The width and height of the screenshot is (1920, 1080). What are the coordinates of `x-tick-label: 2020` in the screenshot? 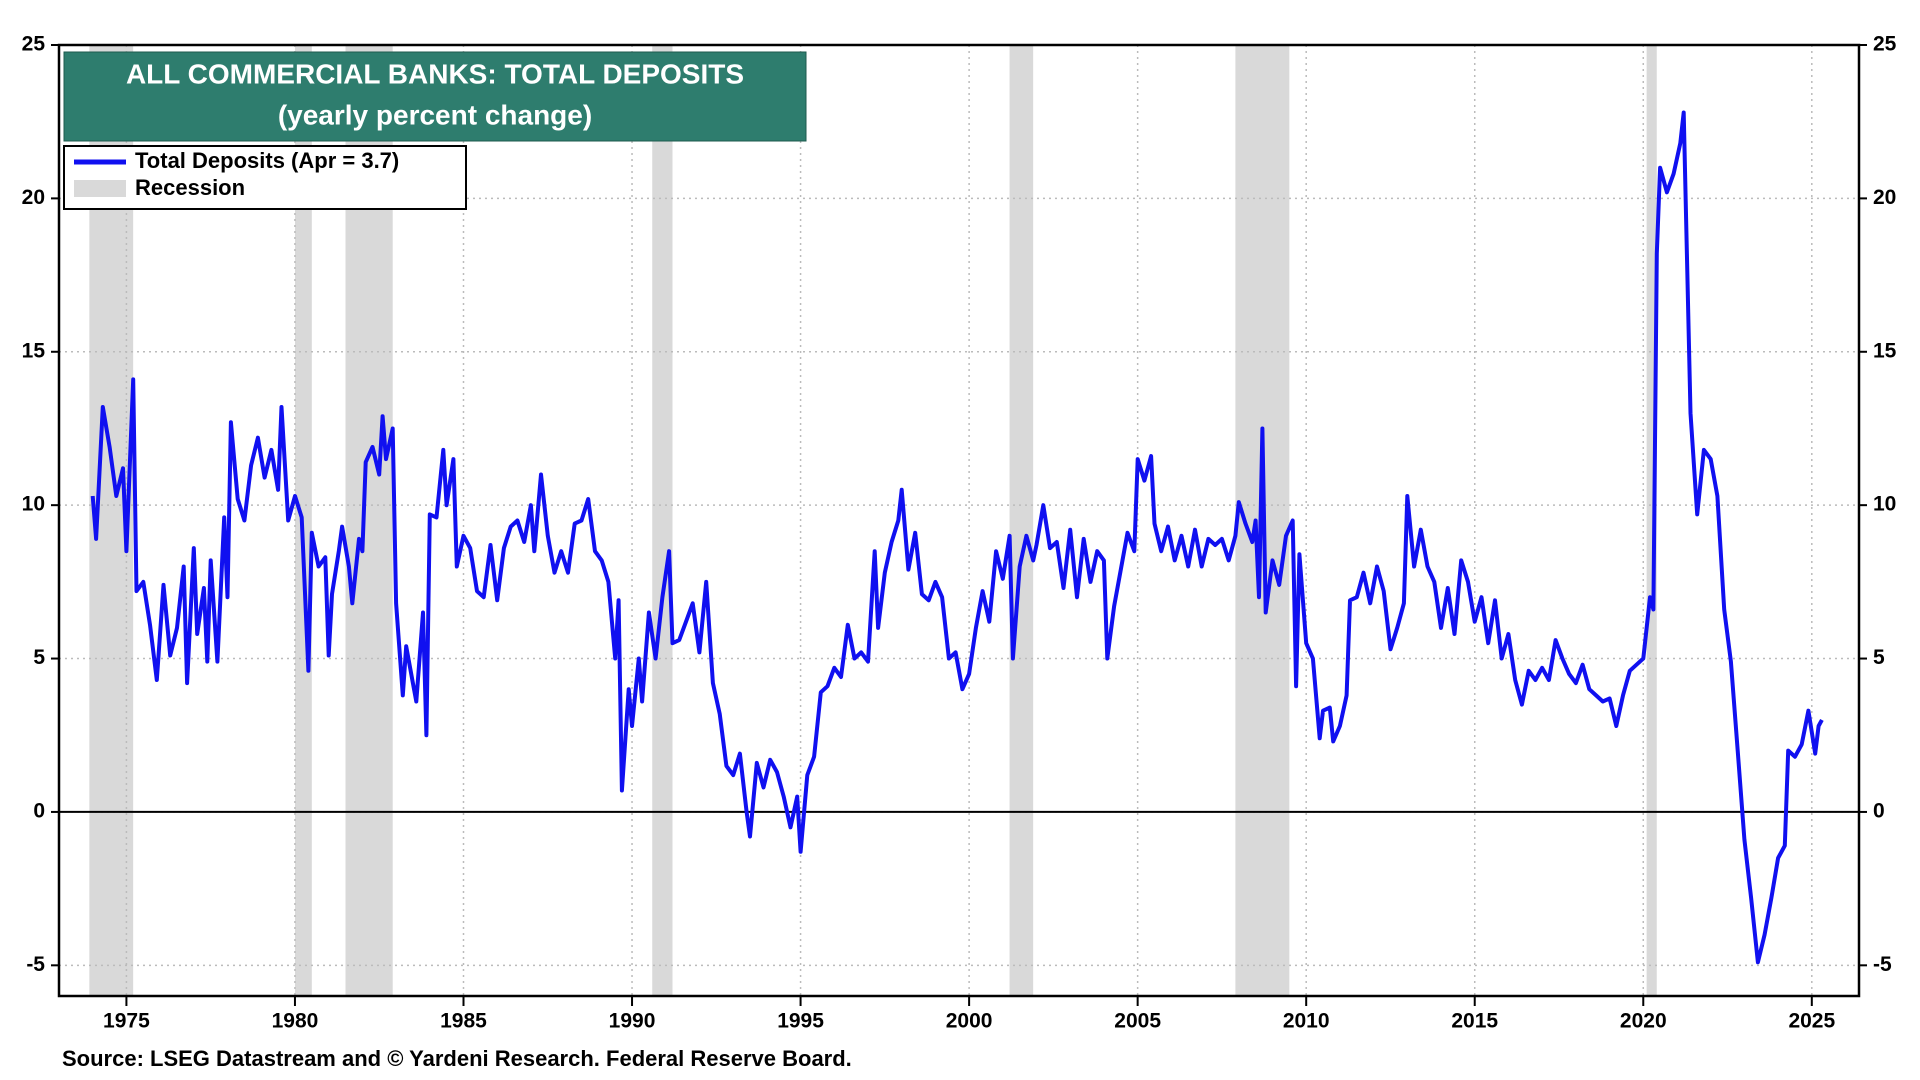 It's located at (1643, 1021).